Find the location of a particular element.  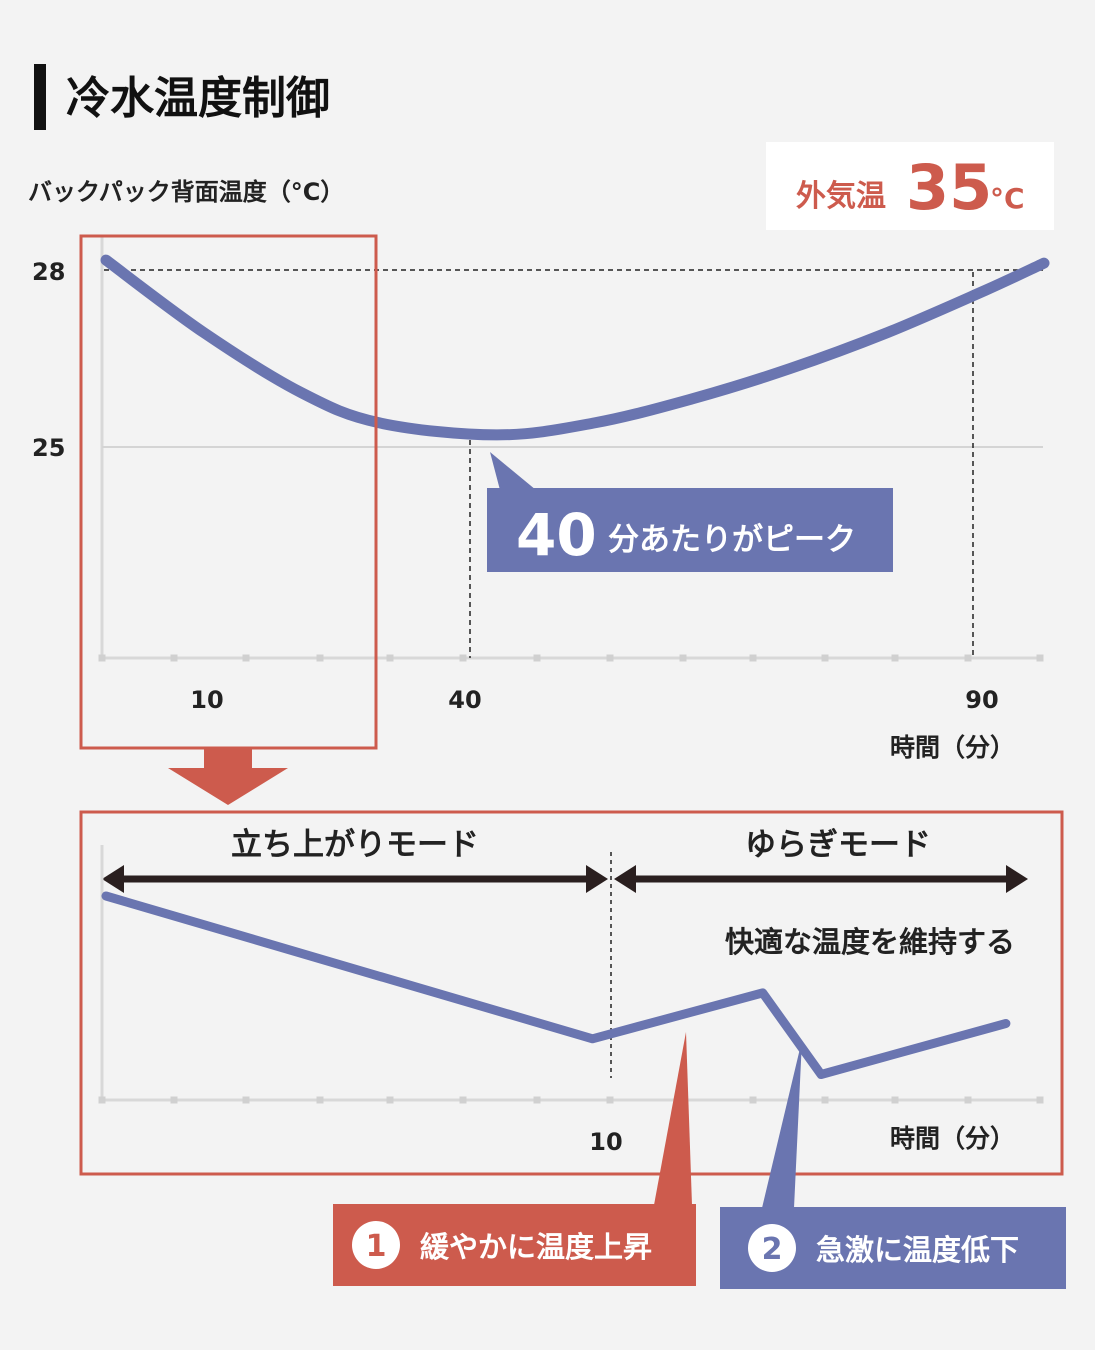

peak-callout-text: 分あたりがピーク is located at coordinates (732, 540).